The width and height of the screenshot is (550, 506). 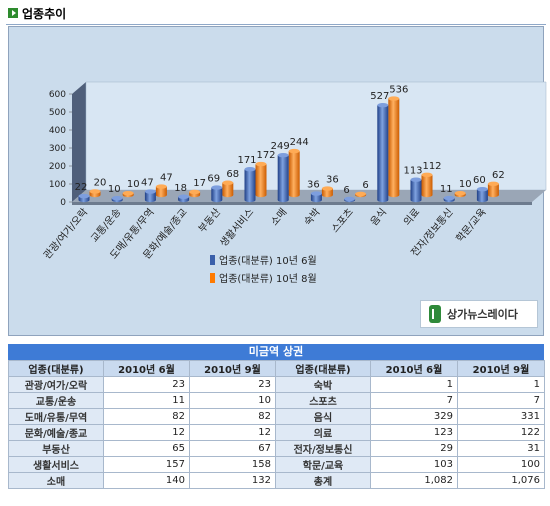 I want to click on value-cell: 1,076, so click(x=501, y=480).